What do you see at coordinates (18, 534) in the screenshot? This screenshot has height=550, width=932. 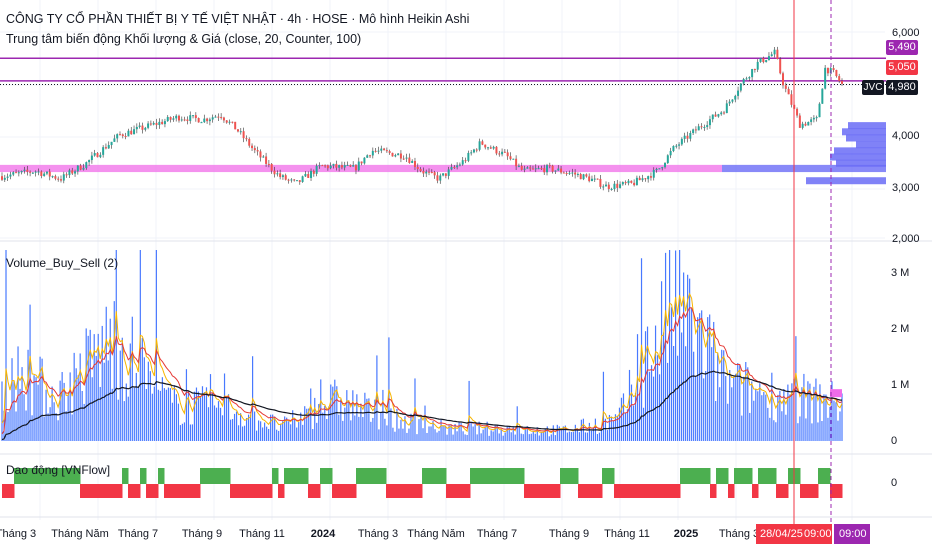 I see `time-tick: Tháng 3` at bounding box center [18, 534].